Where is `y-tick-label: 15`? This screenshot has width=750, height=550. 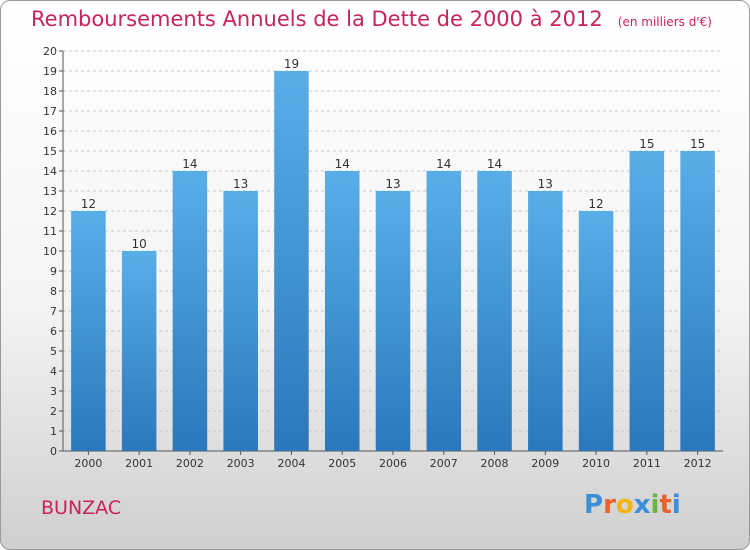
y-tick-label: 15 is located at coordinates (50, 151).